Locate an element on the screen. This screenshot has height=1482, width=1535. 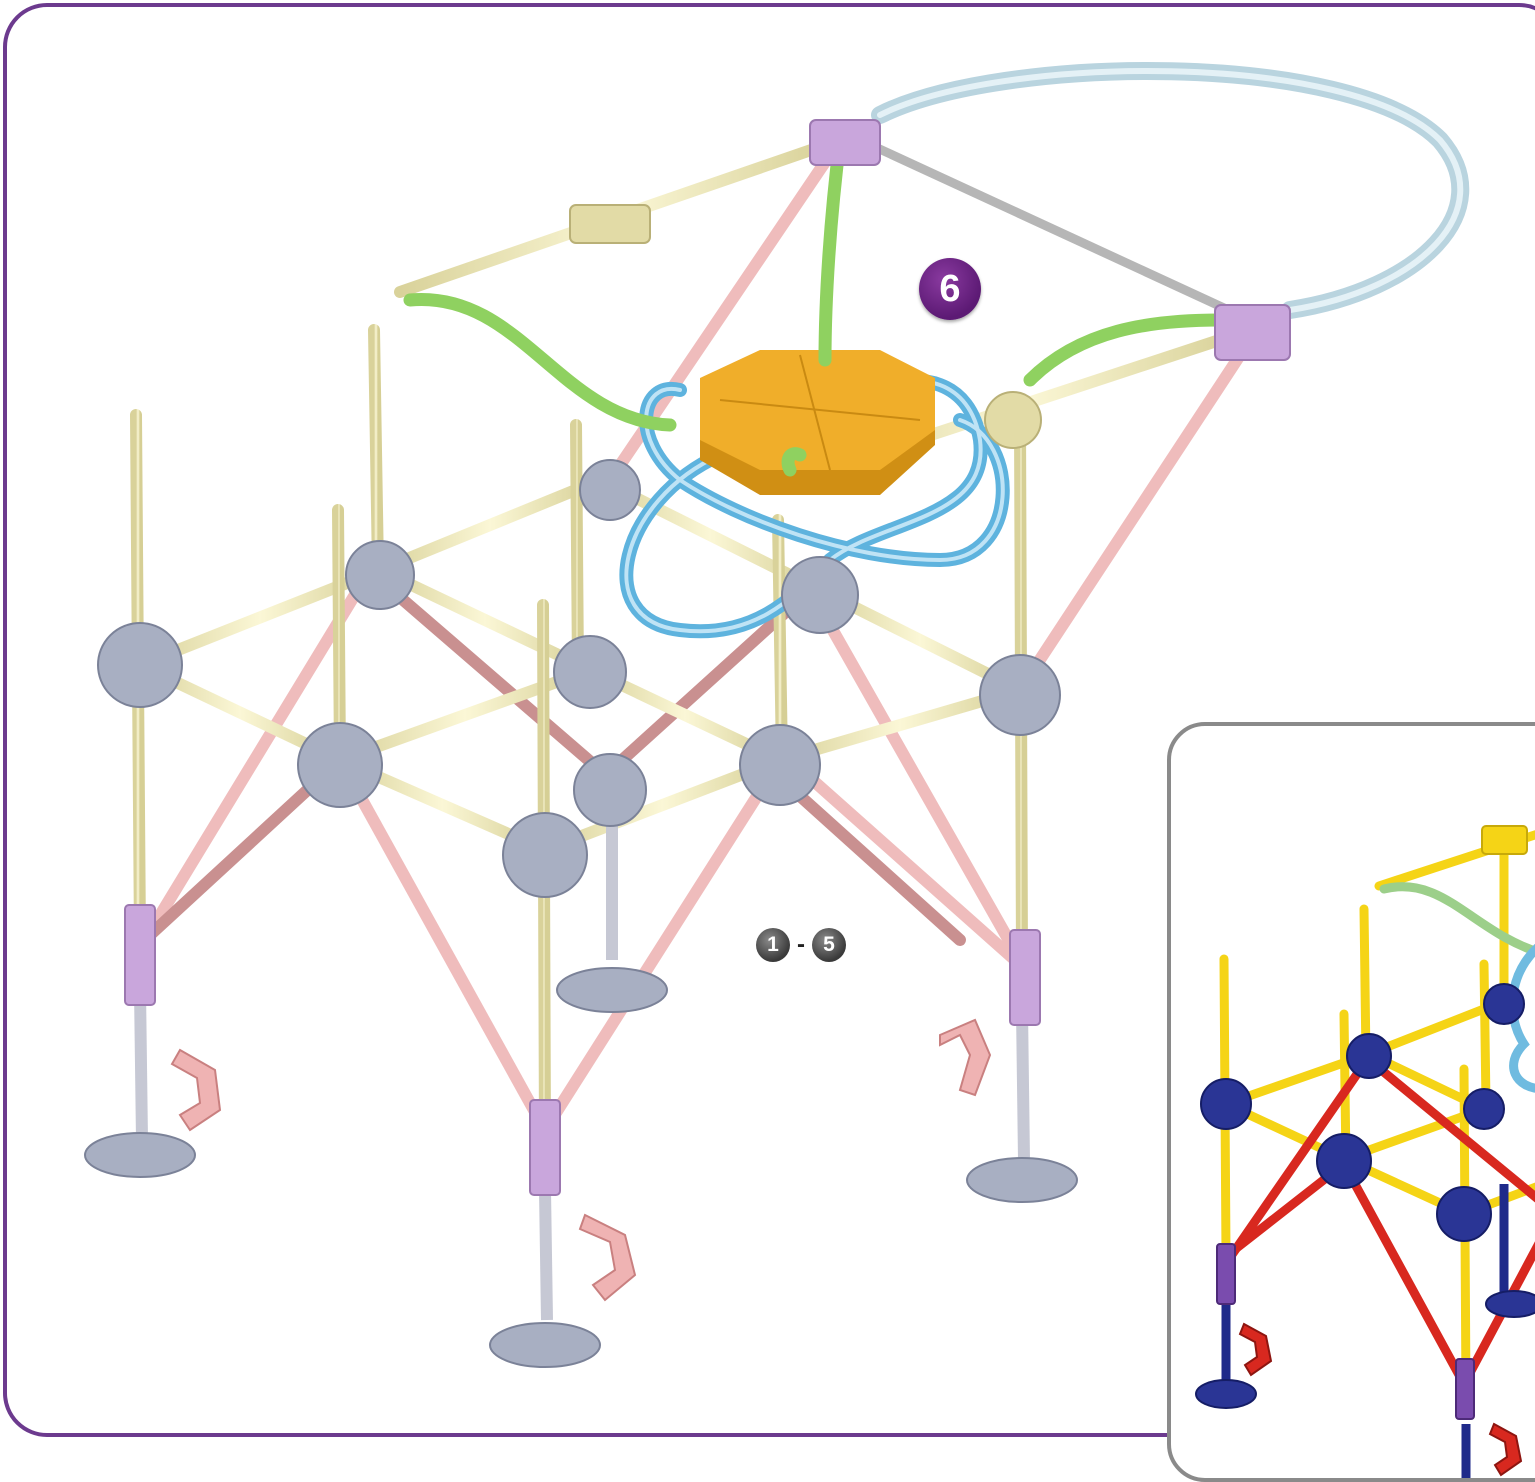
inset-red-rods is located at coordinates (1379, 1224).